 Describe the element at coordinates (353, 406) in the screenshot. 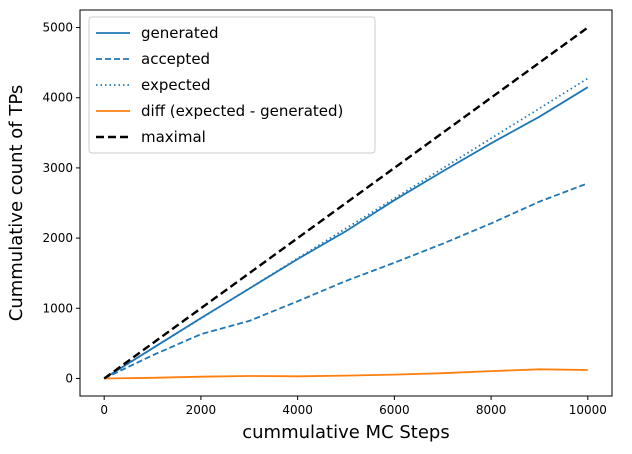

I see `x-axis-ticks: 0 2000 4000 6000 8000 10000` at that location.